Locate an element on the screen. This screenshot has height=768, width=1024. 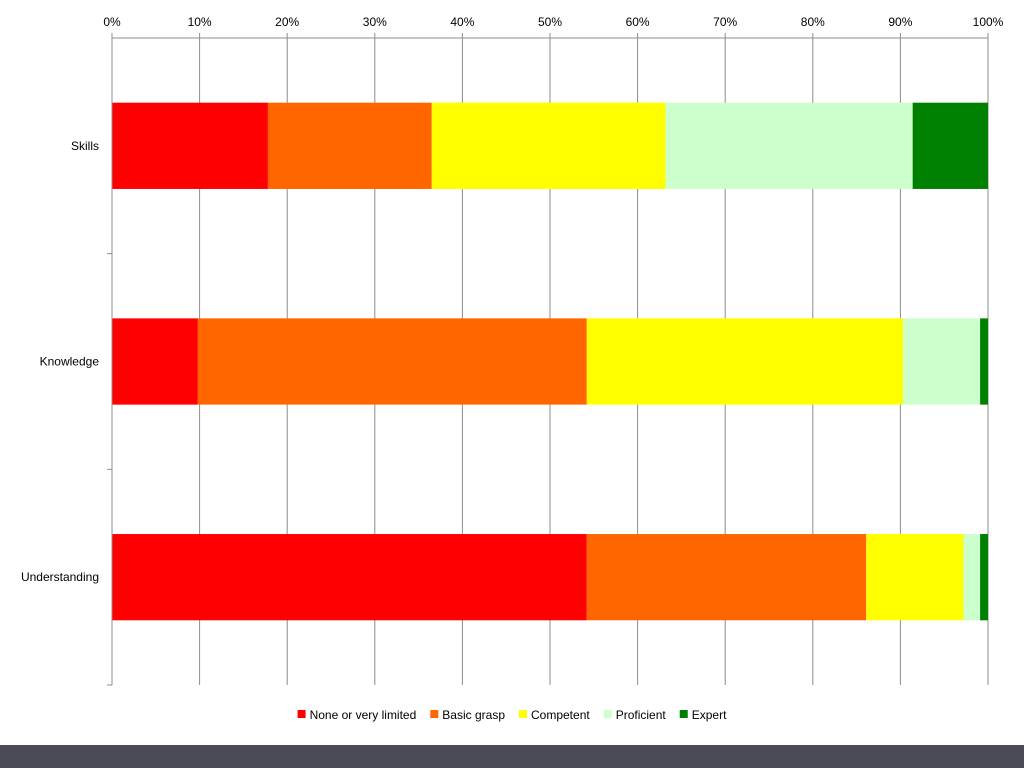
x-tick-label: 40% is located at coordinates (462, 22).